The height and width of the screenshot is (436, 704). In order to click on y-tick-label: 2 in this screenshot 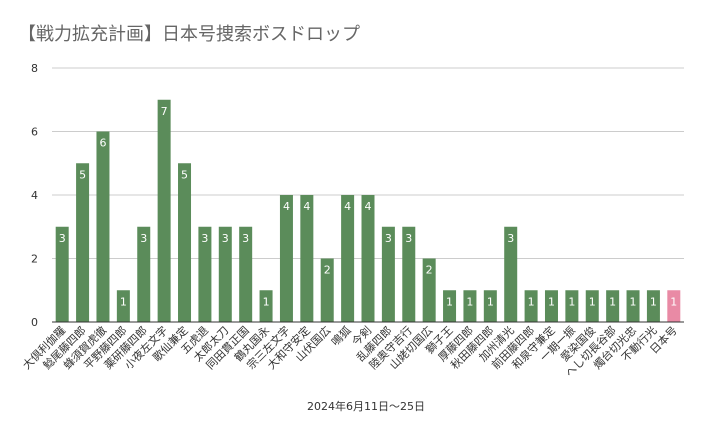, I will do `click(34, 259)`.